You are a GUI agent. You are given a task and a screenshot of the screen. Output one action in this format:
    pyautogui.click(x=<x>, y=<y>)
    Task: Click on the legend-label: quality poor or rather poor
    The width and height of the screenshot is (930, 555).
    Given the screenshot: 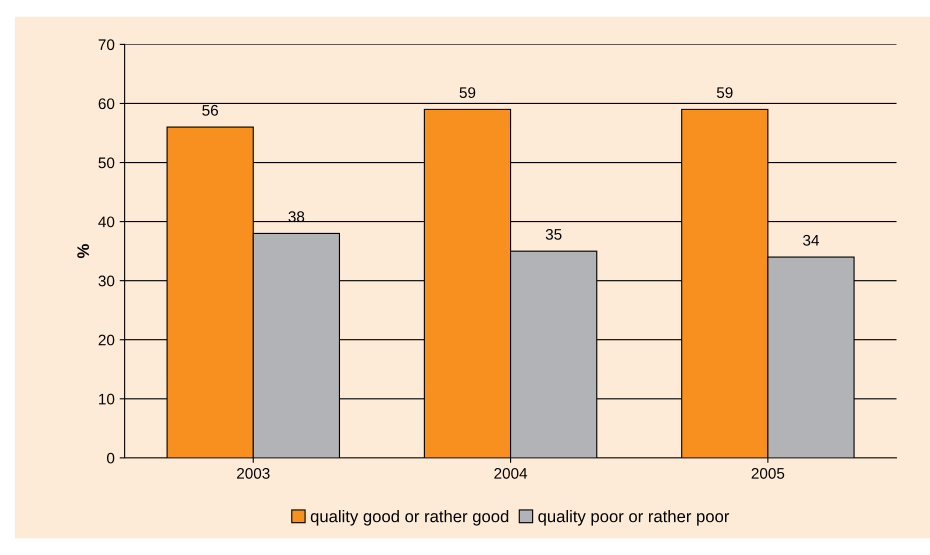 What is the action you would take?
    pyautogui.click(x=634, y=518)
    